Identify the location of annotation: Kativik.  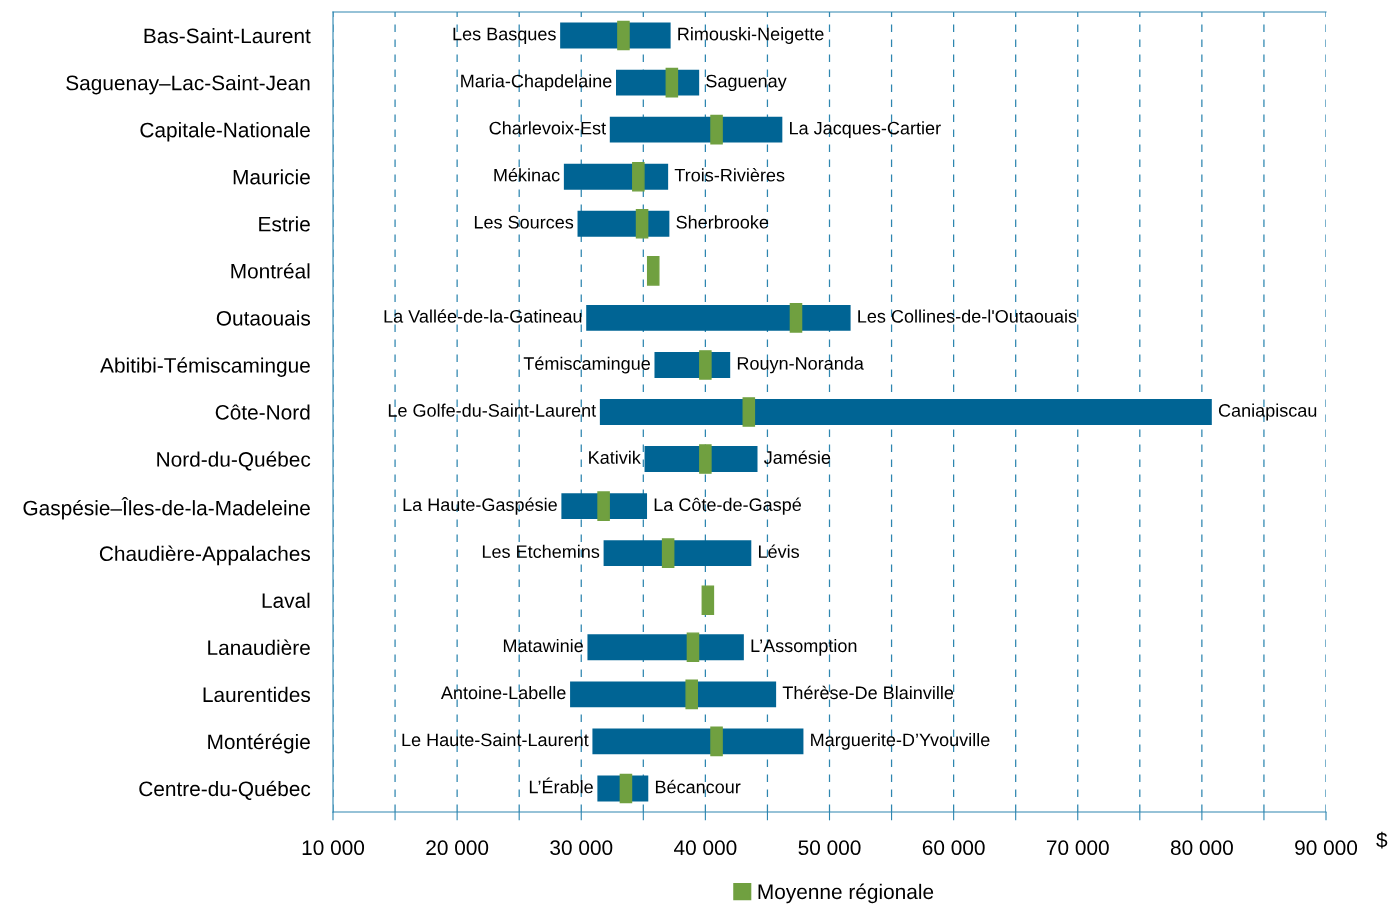
(615, 457).